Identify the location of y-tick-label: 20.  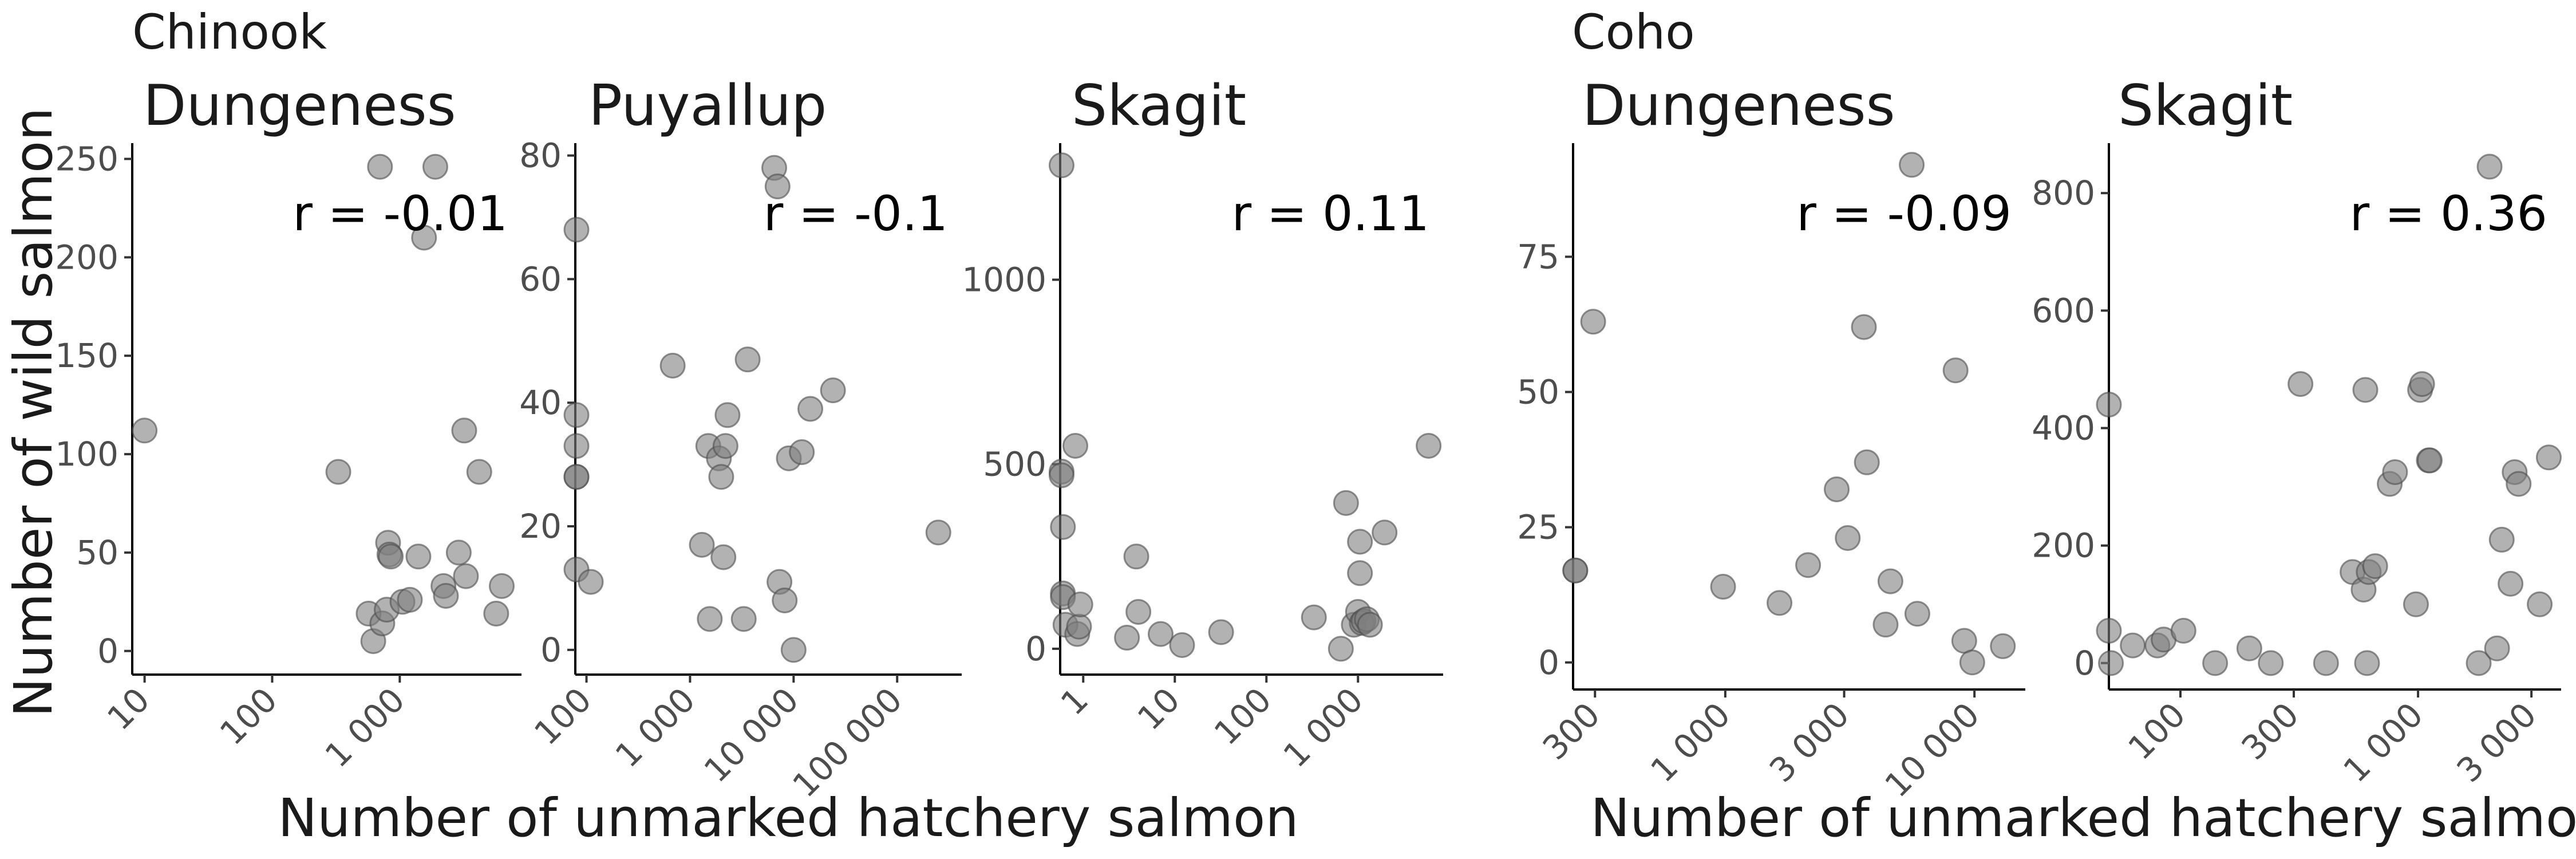
(540, 526).